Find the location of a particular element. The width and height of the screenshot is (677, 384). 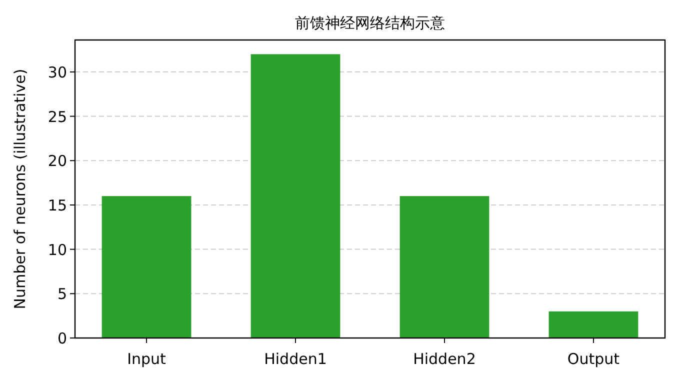

x-tick-label: Input is located at coordinates (146, 359).